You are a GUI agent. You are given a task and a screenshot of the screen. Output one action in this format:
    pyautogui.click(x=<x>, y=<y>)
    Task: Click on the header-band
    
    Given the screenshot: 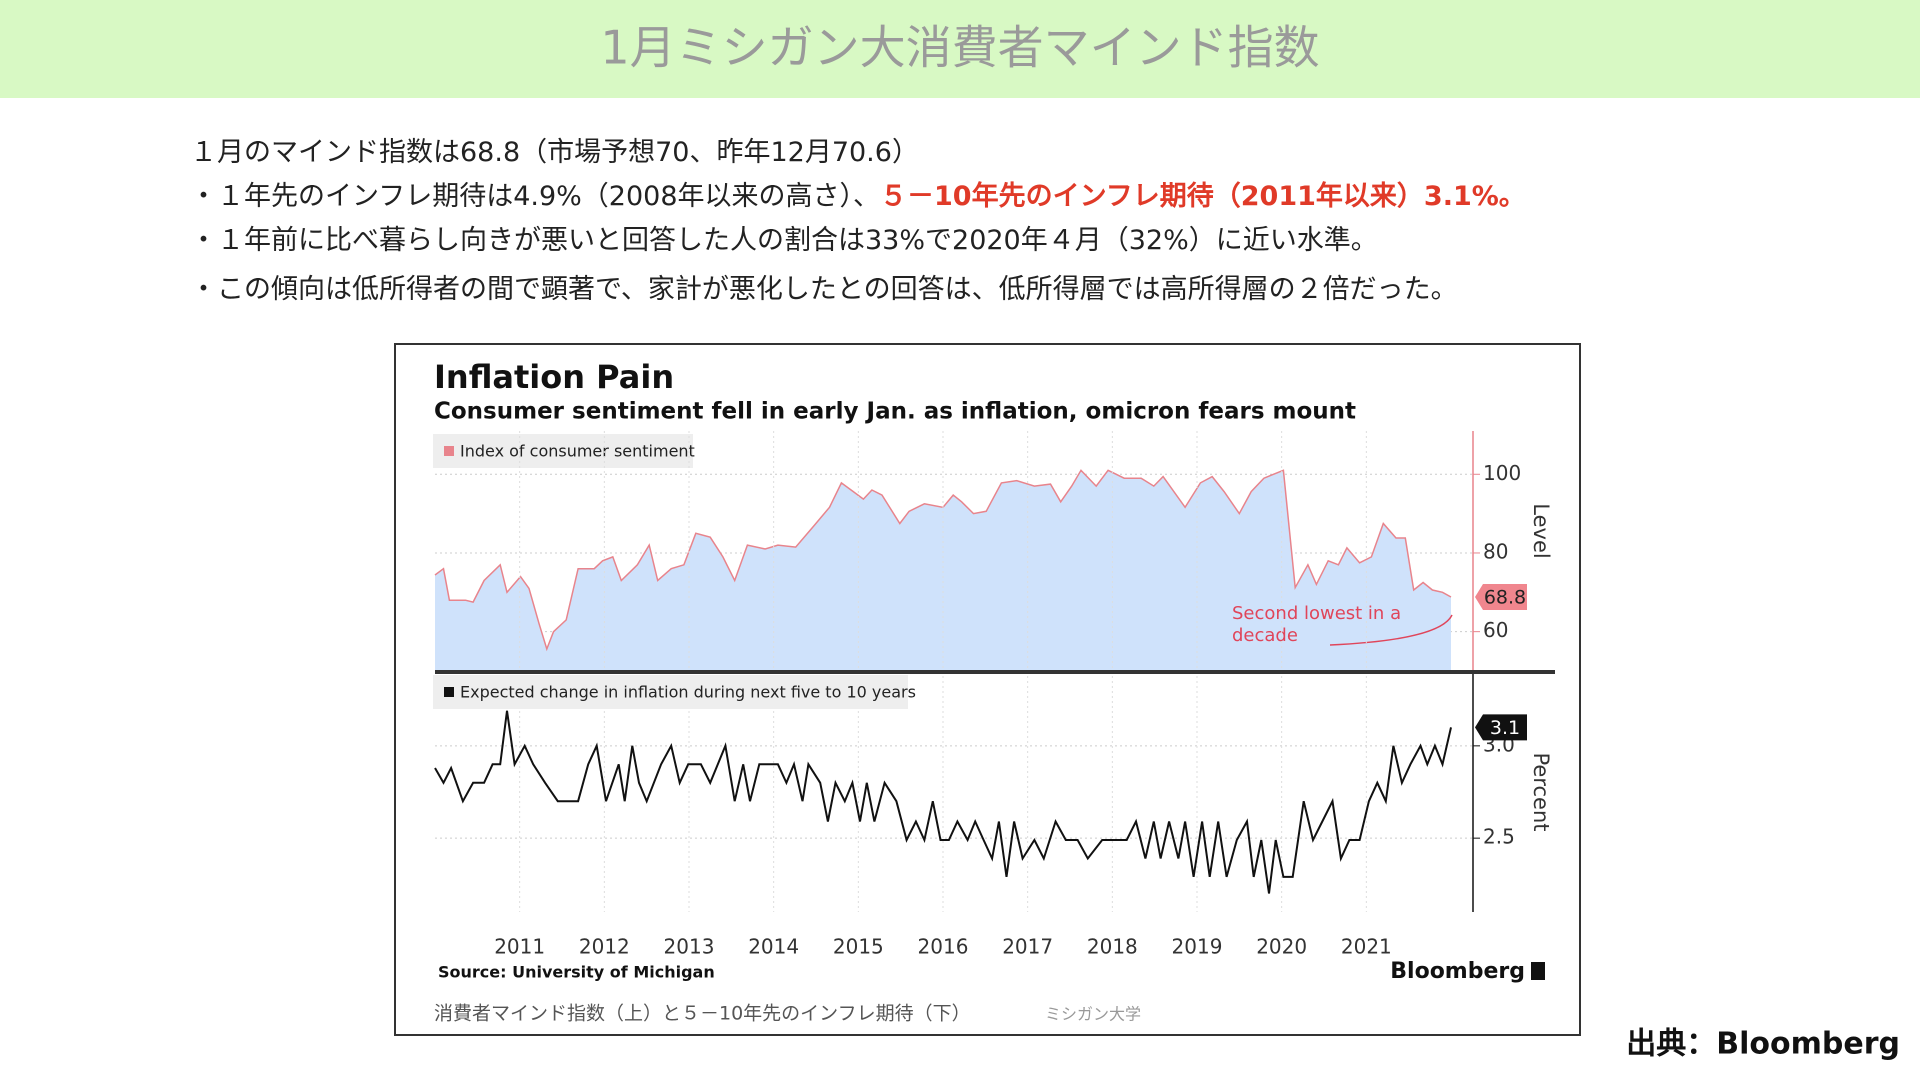 What is the action you would take?
    pyautogui.click(x=960, y=49)
    